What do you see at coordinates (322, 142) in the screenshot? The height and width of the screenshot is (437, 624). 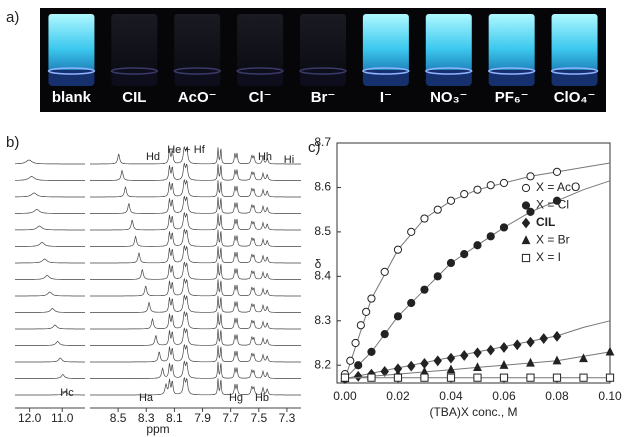 I see `y-tick-label: 8.7` at bounding box center [322, 142].